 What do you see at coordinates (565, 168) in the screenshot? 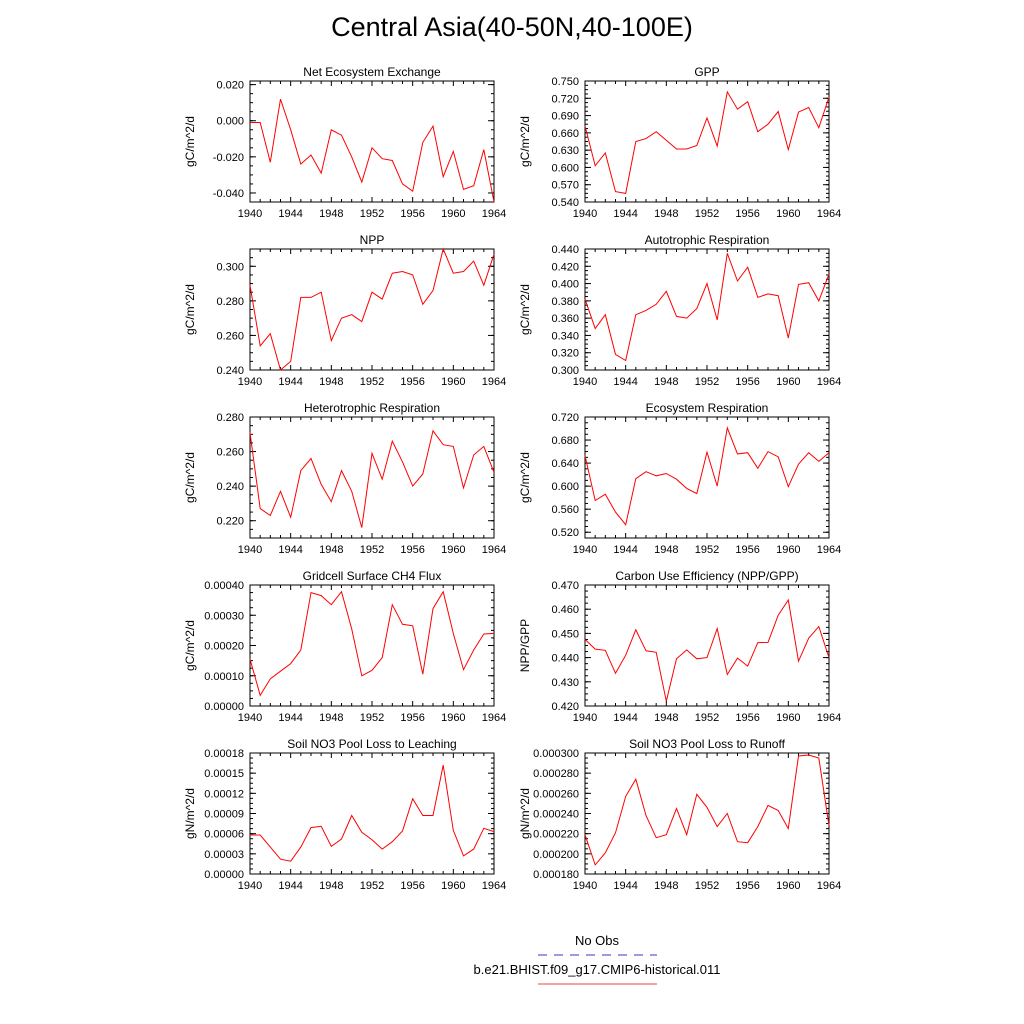
I see `y-tick-label: 0.600` at bounding box center [565, 168].